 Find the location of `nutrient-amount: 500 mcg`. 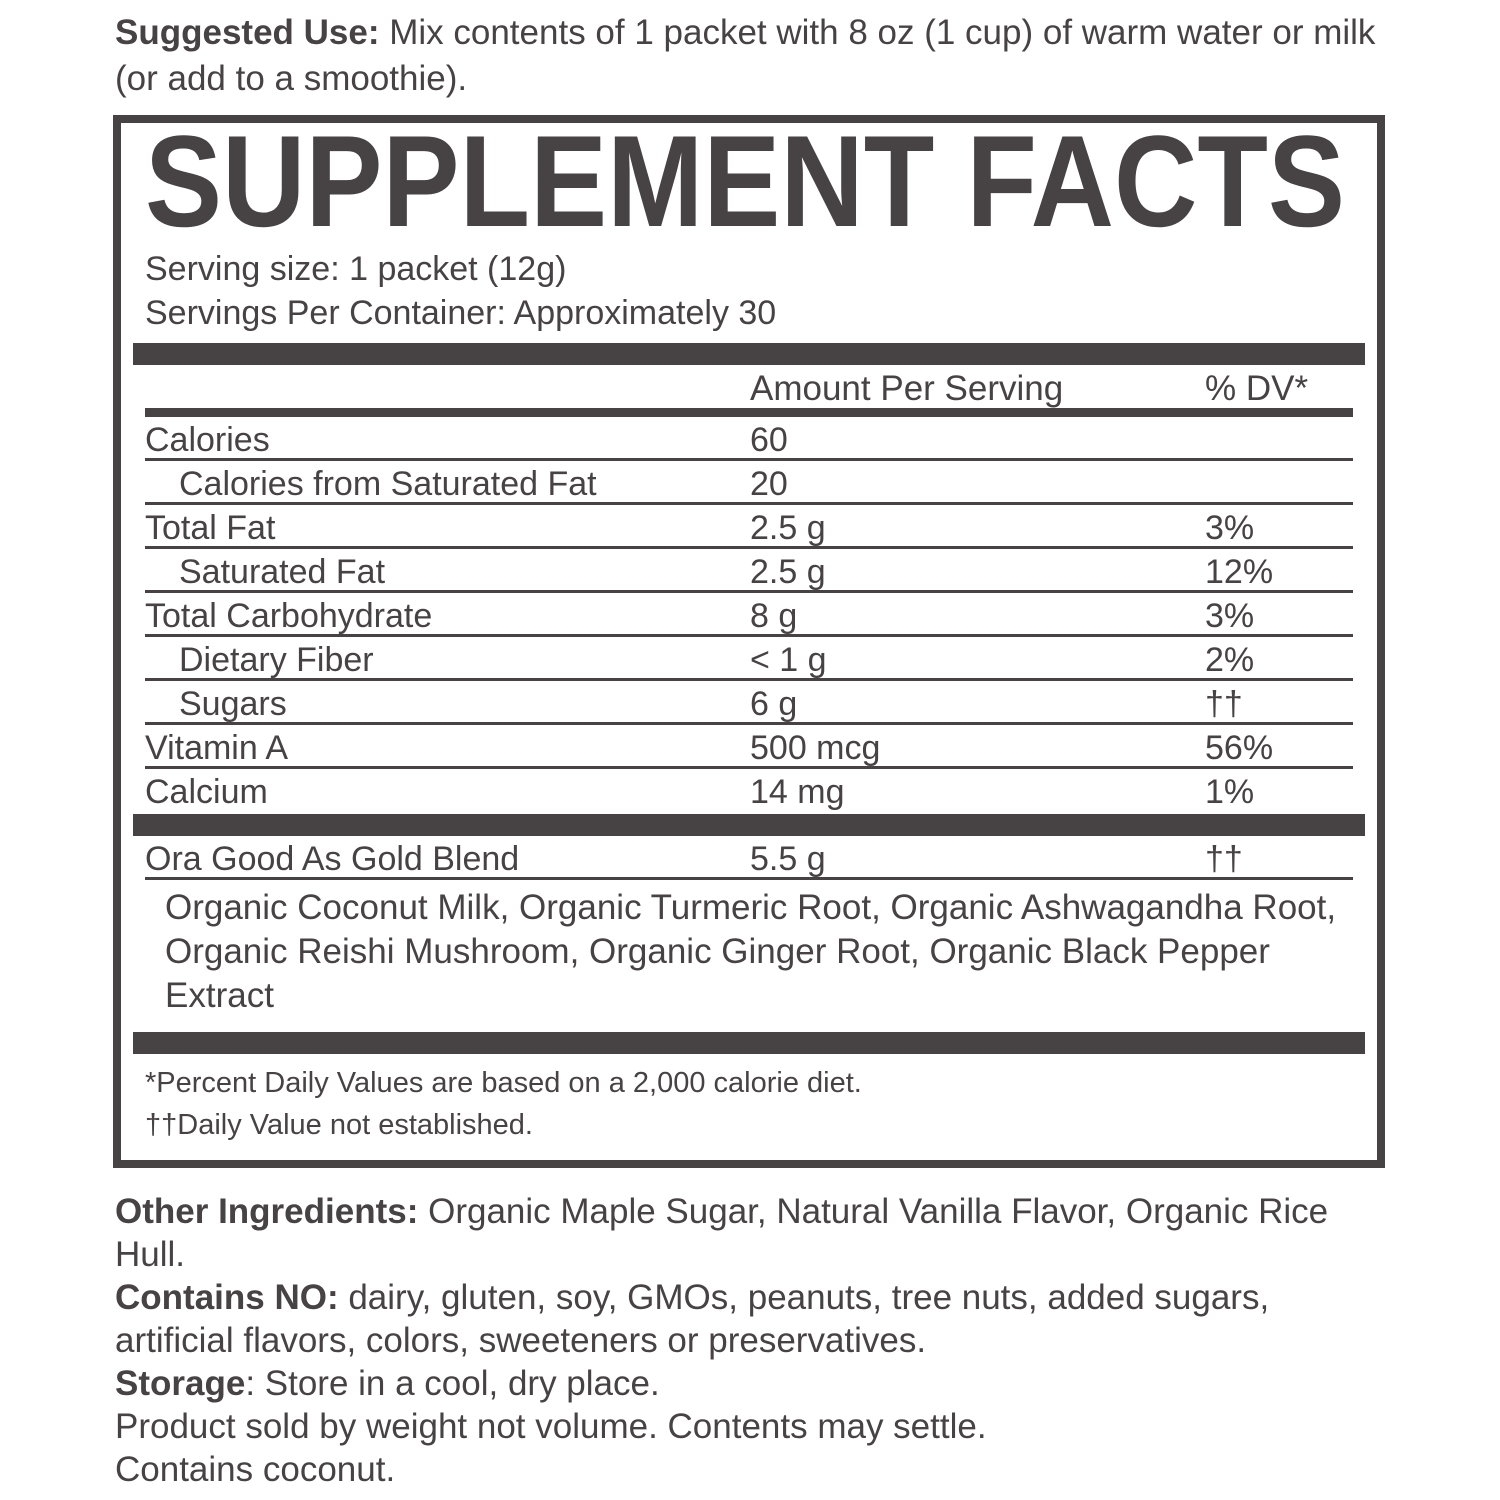

nutrient-amount: 500 mcg is located at coordinates (815, 748).